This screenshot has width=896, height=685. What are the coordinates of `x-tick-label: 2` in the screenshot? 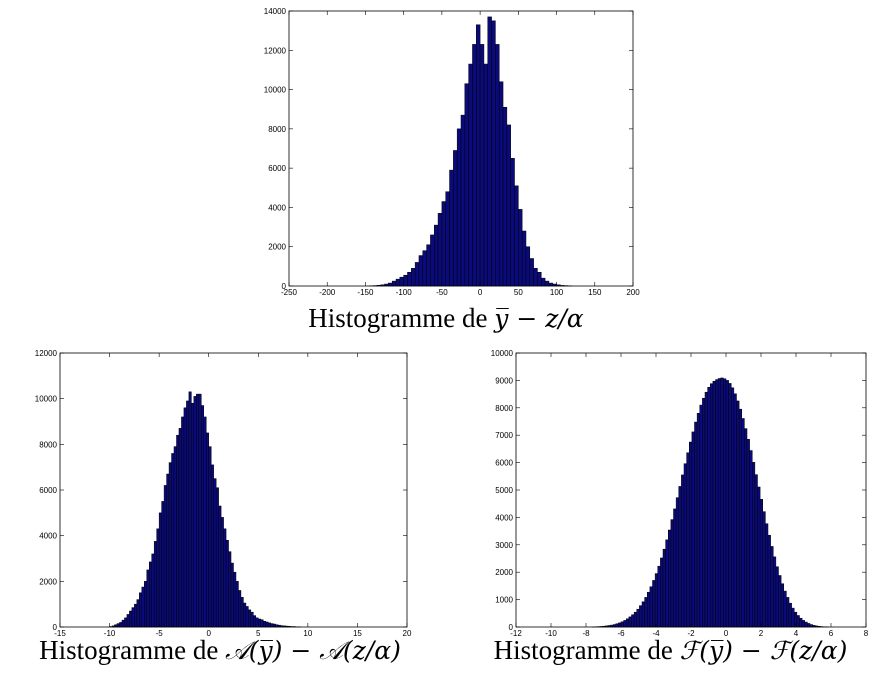 It's located at (761, 633).